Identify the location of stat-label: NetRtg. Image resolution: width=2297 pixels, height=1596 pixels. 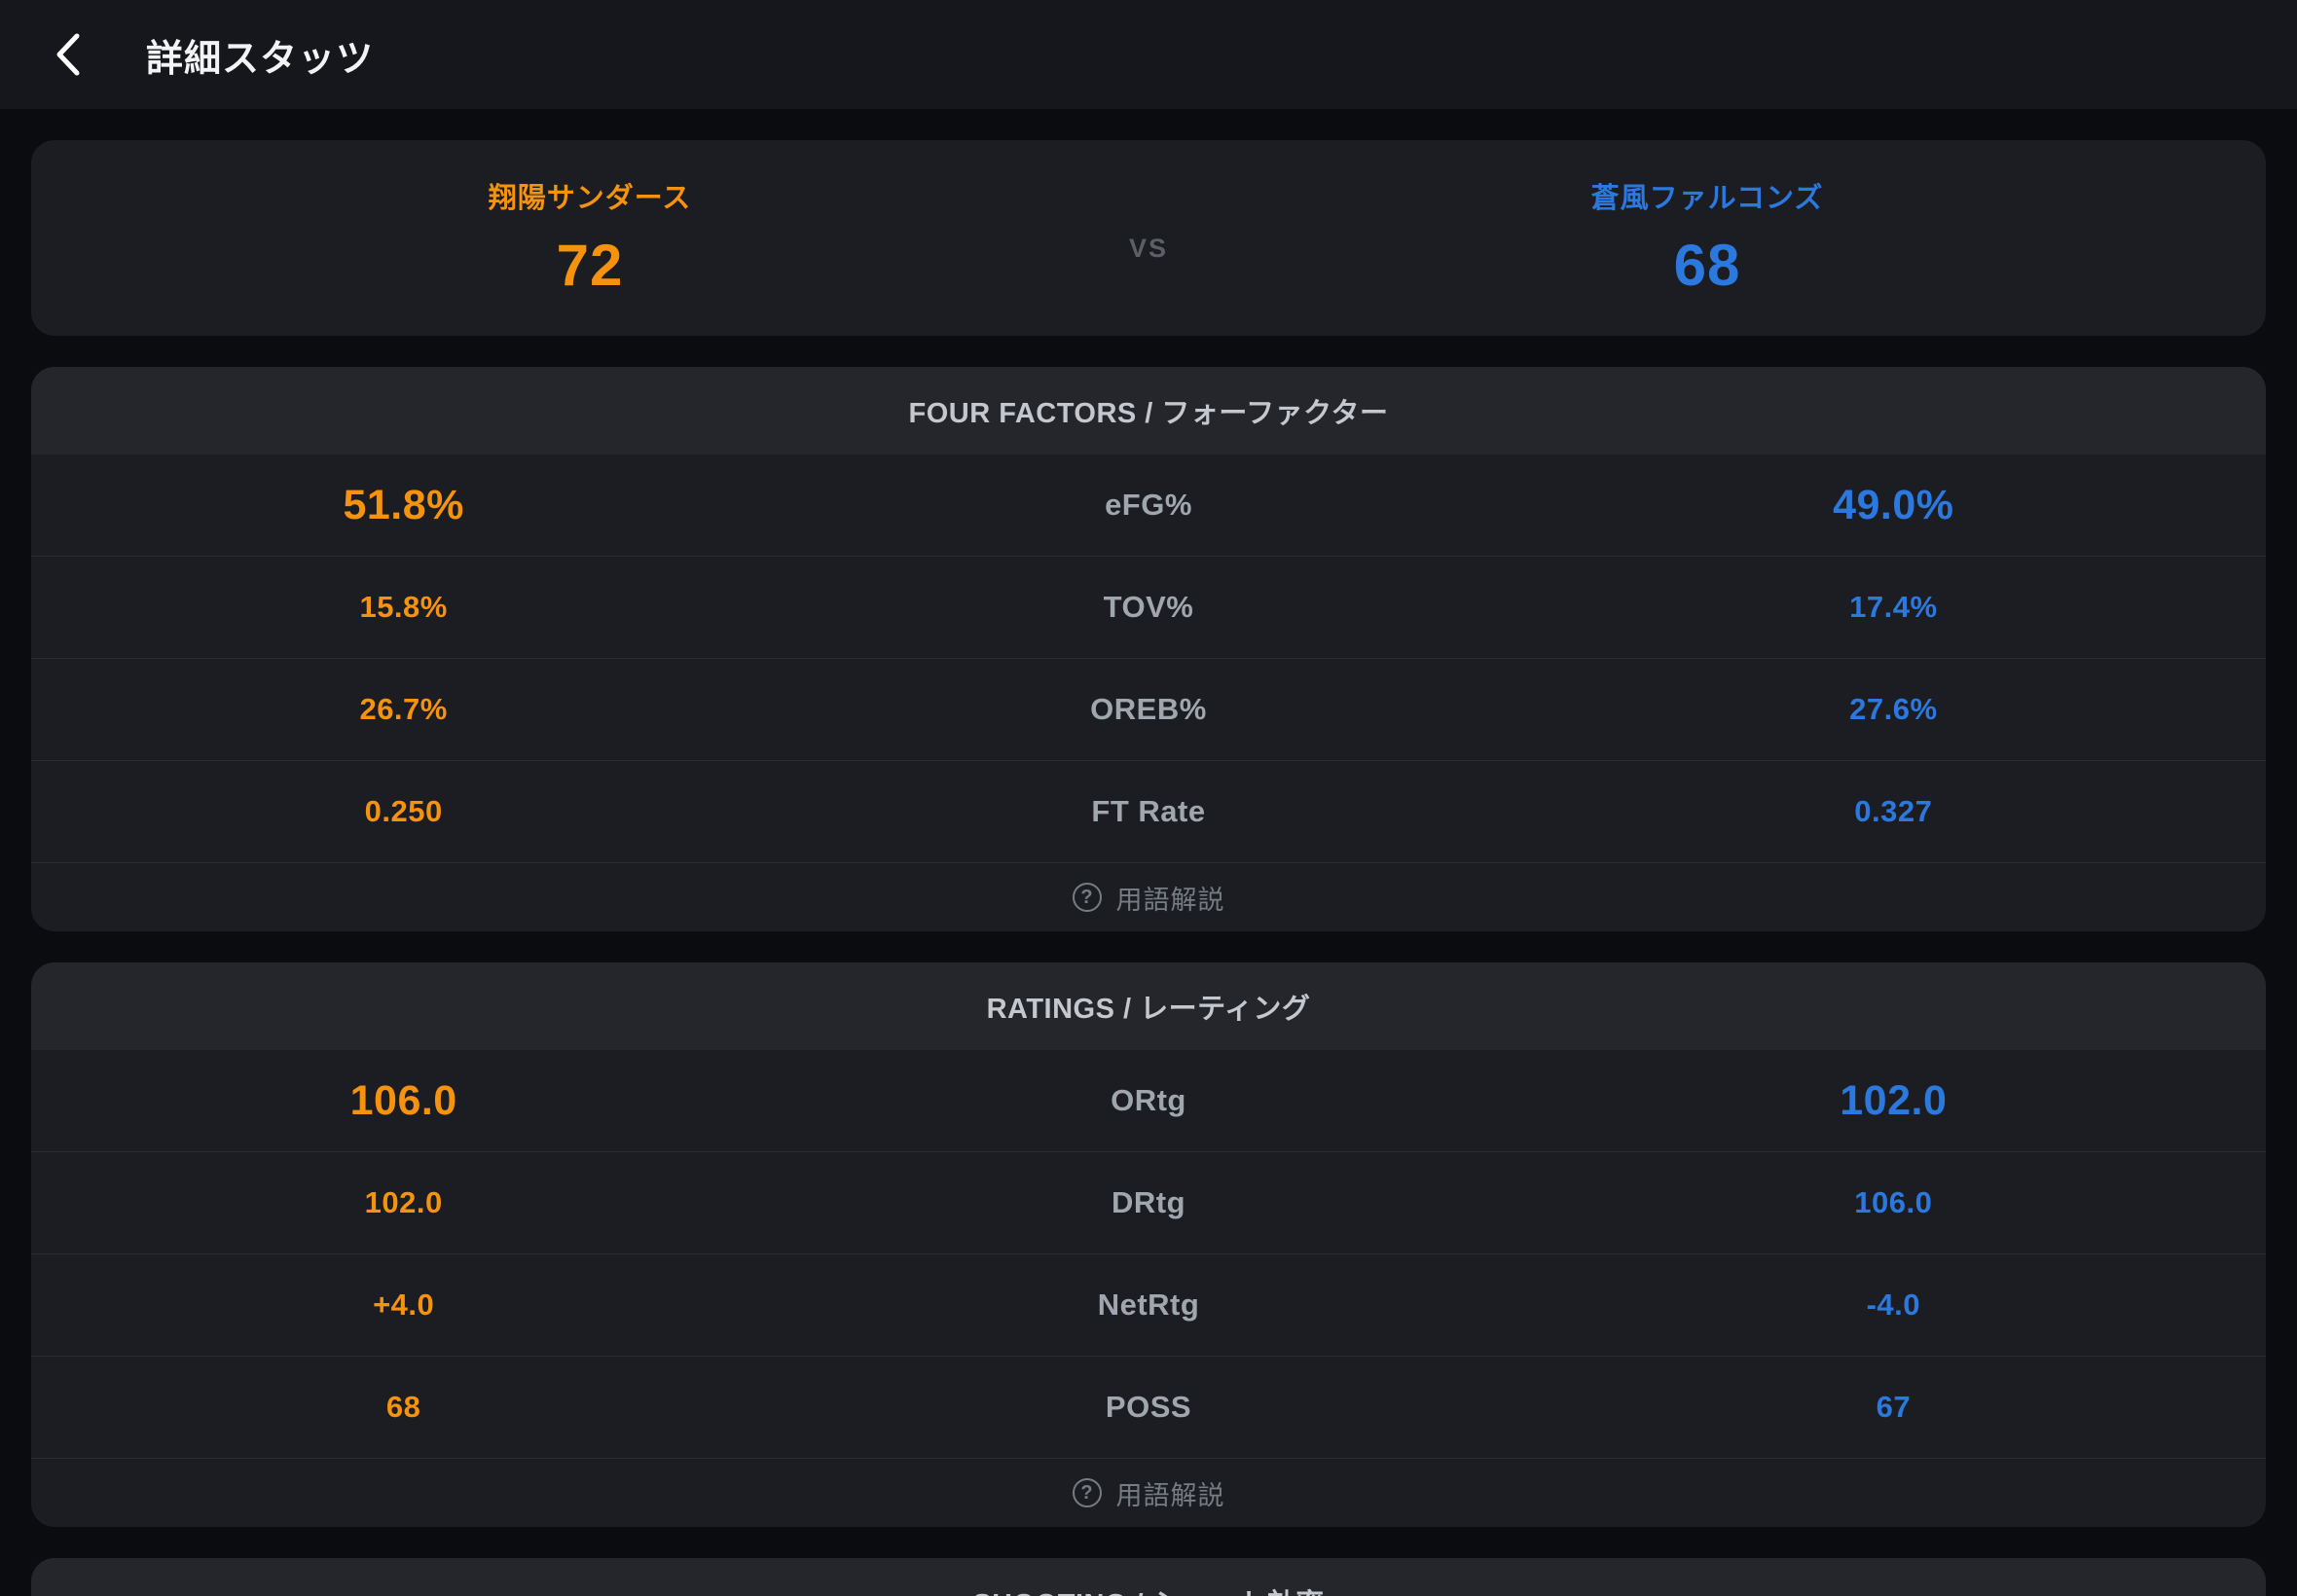
(1148, 1305).